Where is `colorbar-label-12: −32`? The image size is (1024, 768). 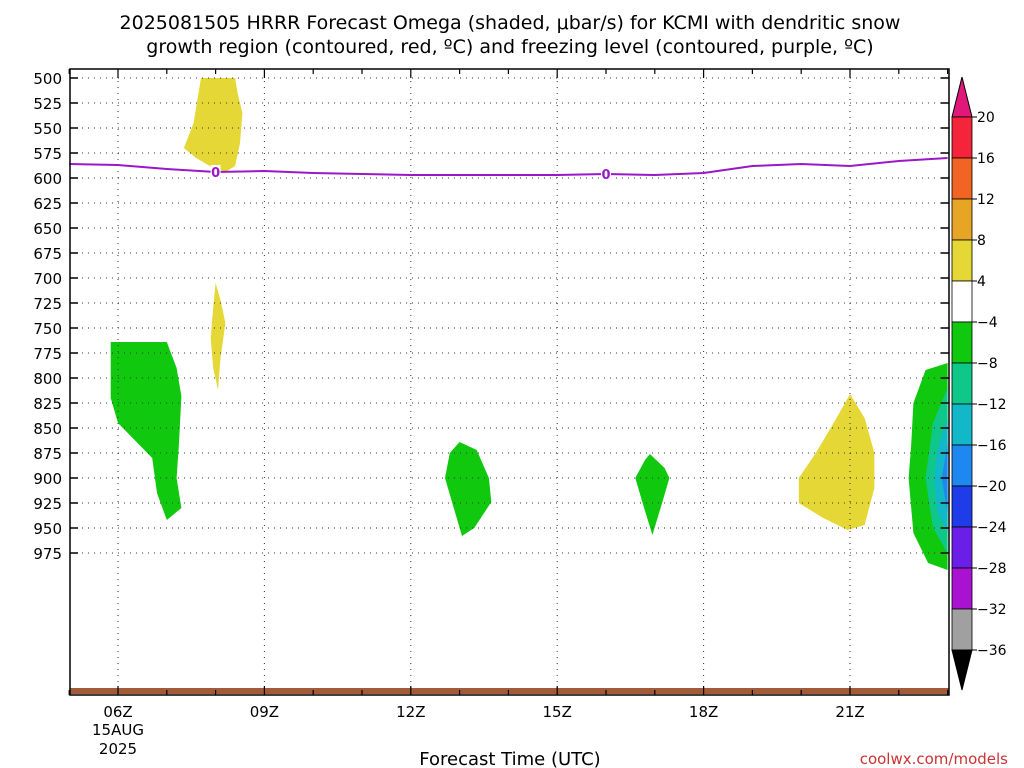 colorbar-label-12: −32 is located at coordinates (992, 610).